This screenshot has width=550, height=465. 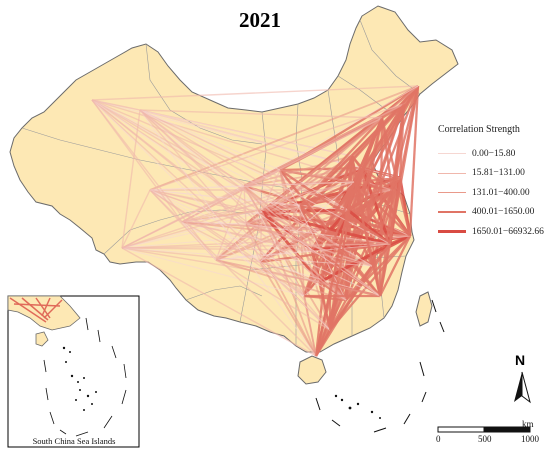 I want to click on hainan-island, so click(x=312, y=370).